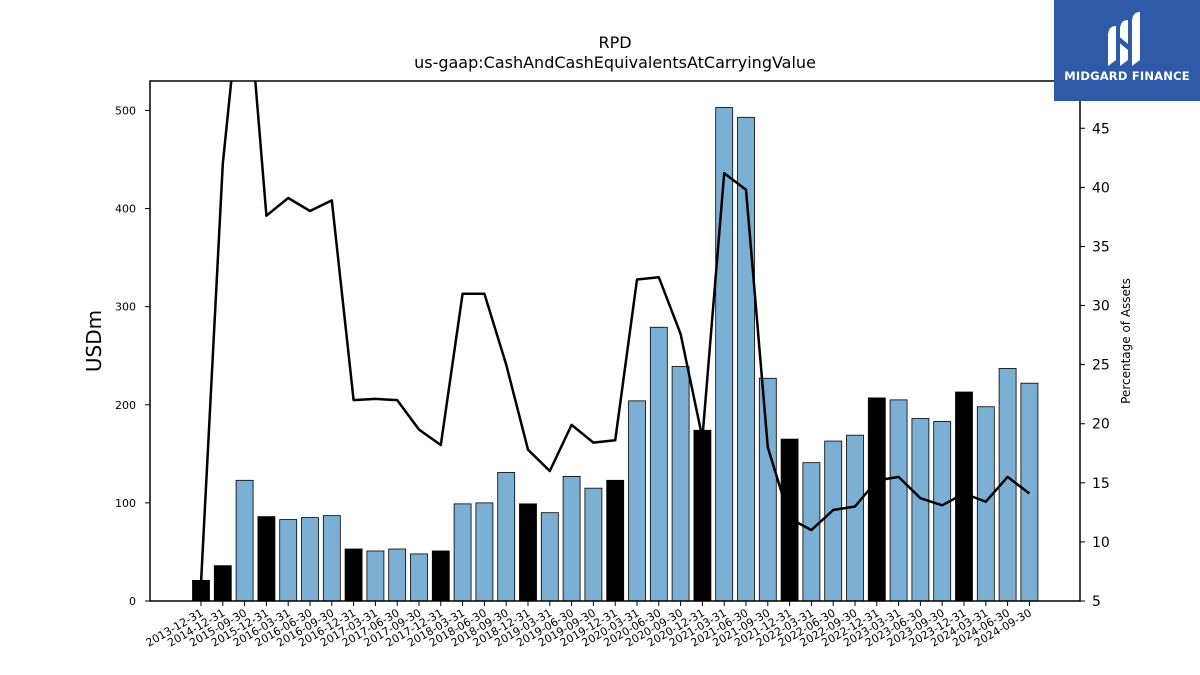  What do you see at coordinates (132, 356) in the screenshot?
I see `y-axis-left: 0 100 200 300 400 500` at bounding box center [132, 356].